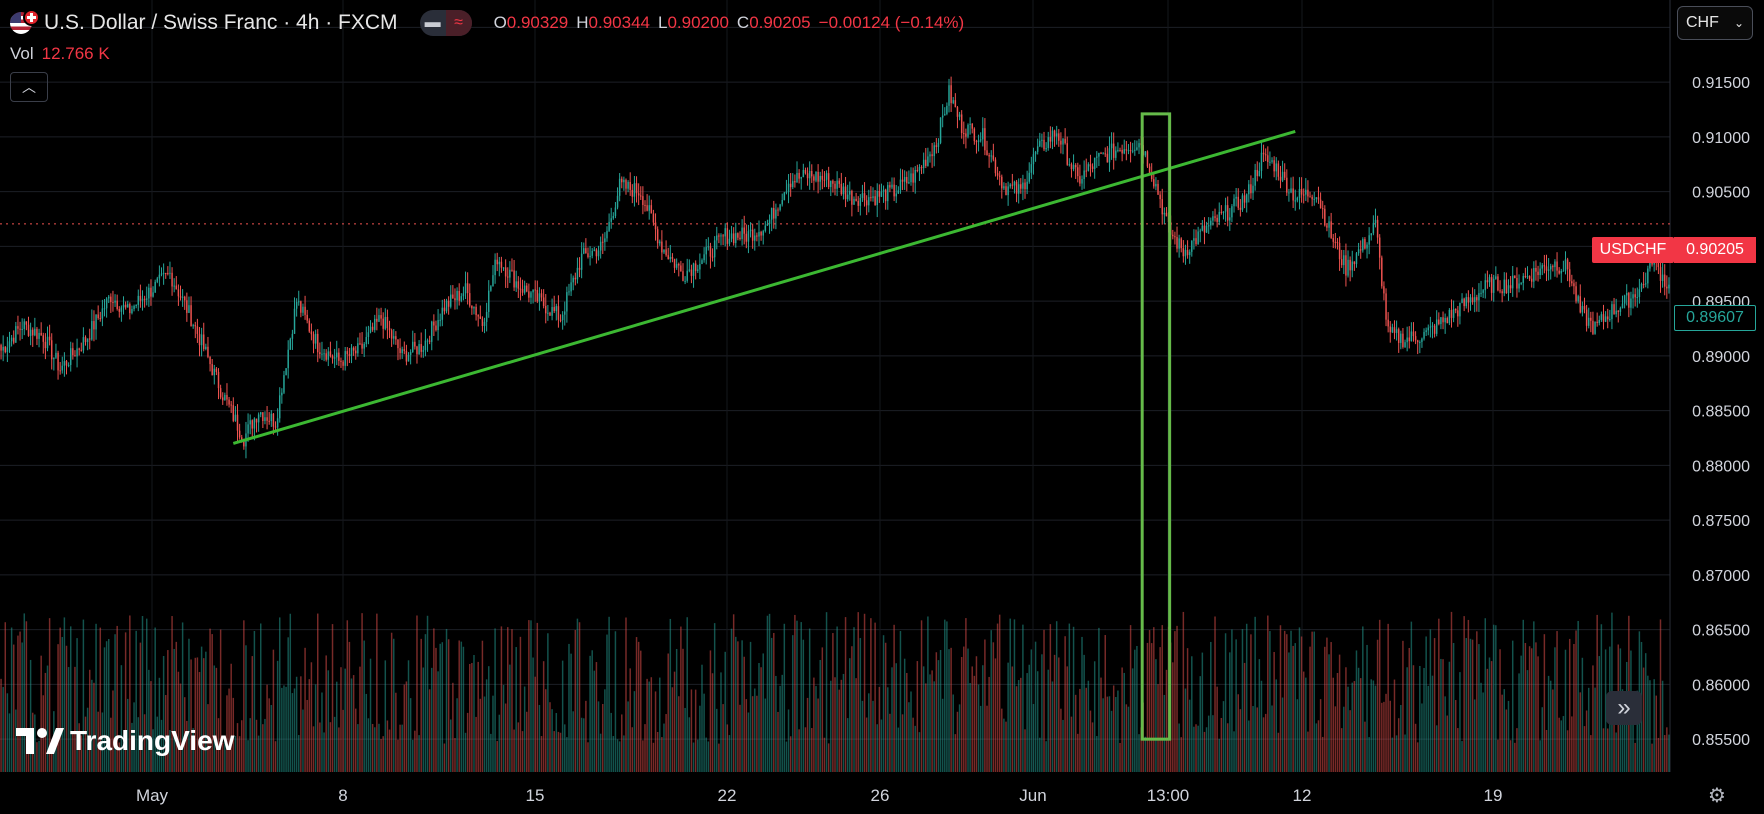 The width and height of the screenshot is (1764, 814). Describe the element at coordinates (29, 87) in the screenshot. I see `collapse-legend-button: ︿` at that location.